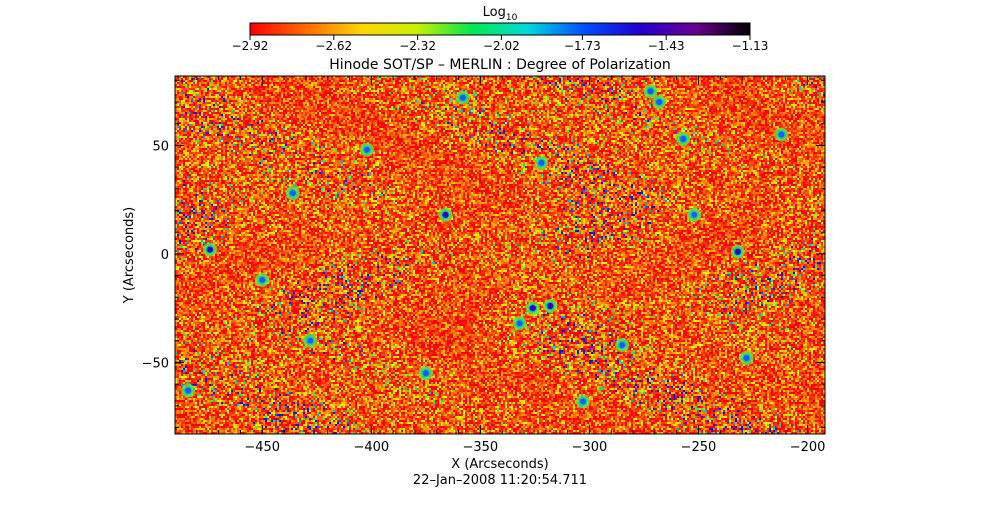  Describe the element at coordinates (582, 46) in the screenshot. I see `colorbar-tick-label: −1.73` at that location.